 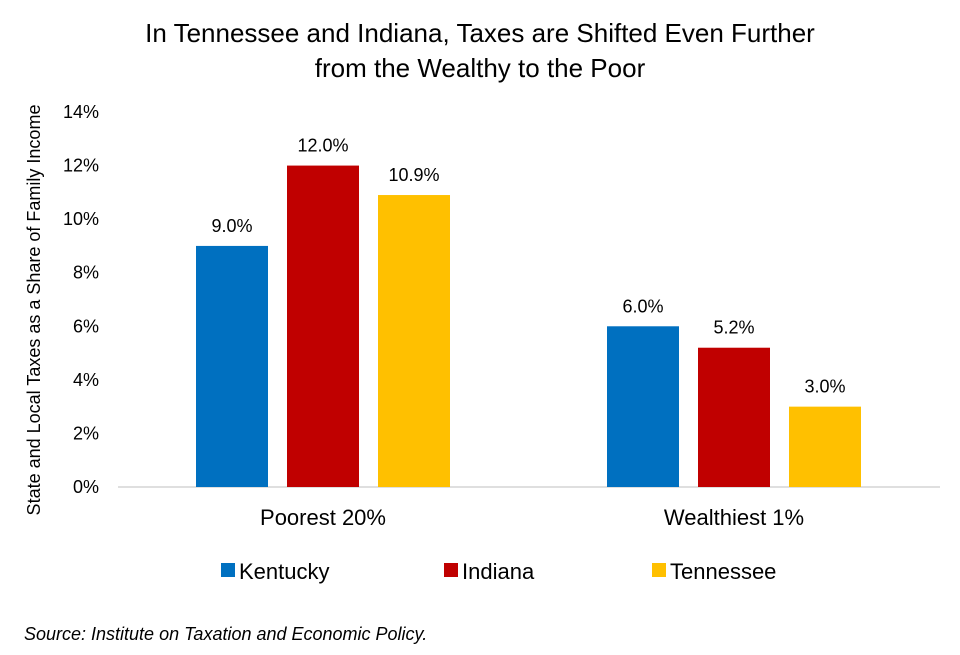 What do you see at coordinates (86, 326) in the screenshot?
I see `y-tick-label: 6%` at bounding box center [86, 326].